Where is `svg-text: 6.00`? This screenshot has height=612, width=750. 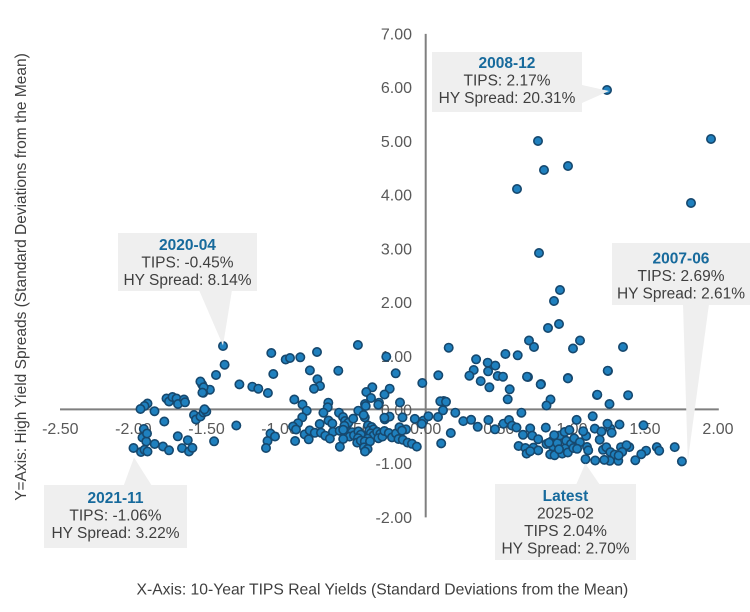
svg-text: 6.00 is located at coordinates (396, 88).